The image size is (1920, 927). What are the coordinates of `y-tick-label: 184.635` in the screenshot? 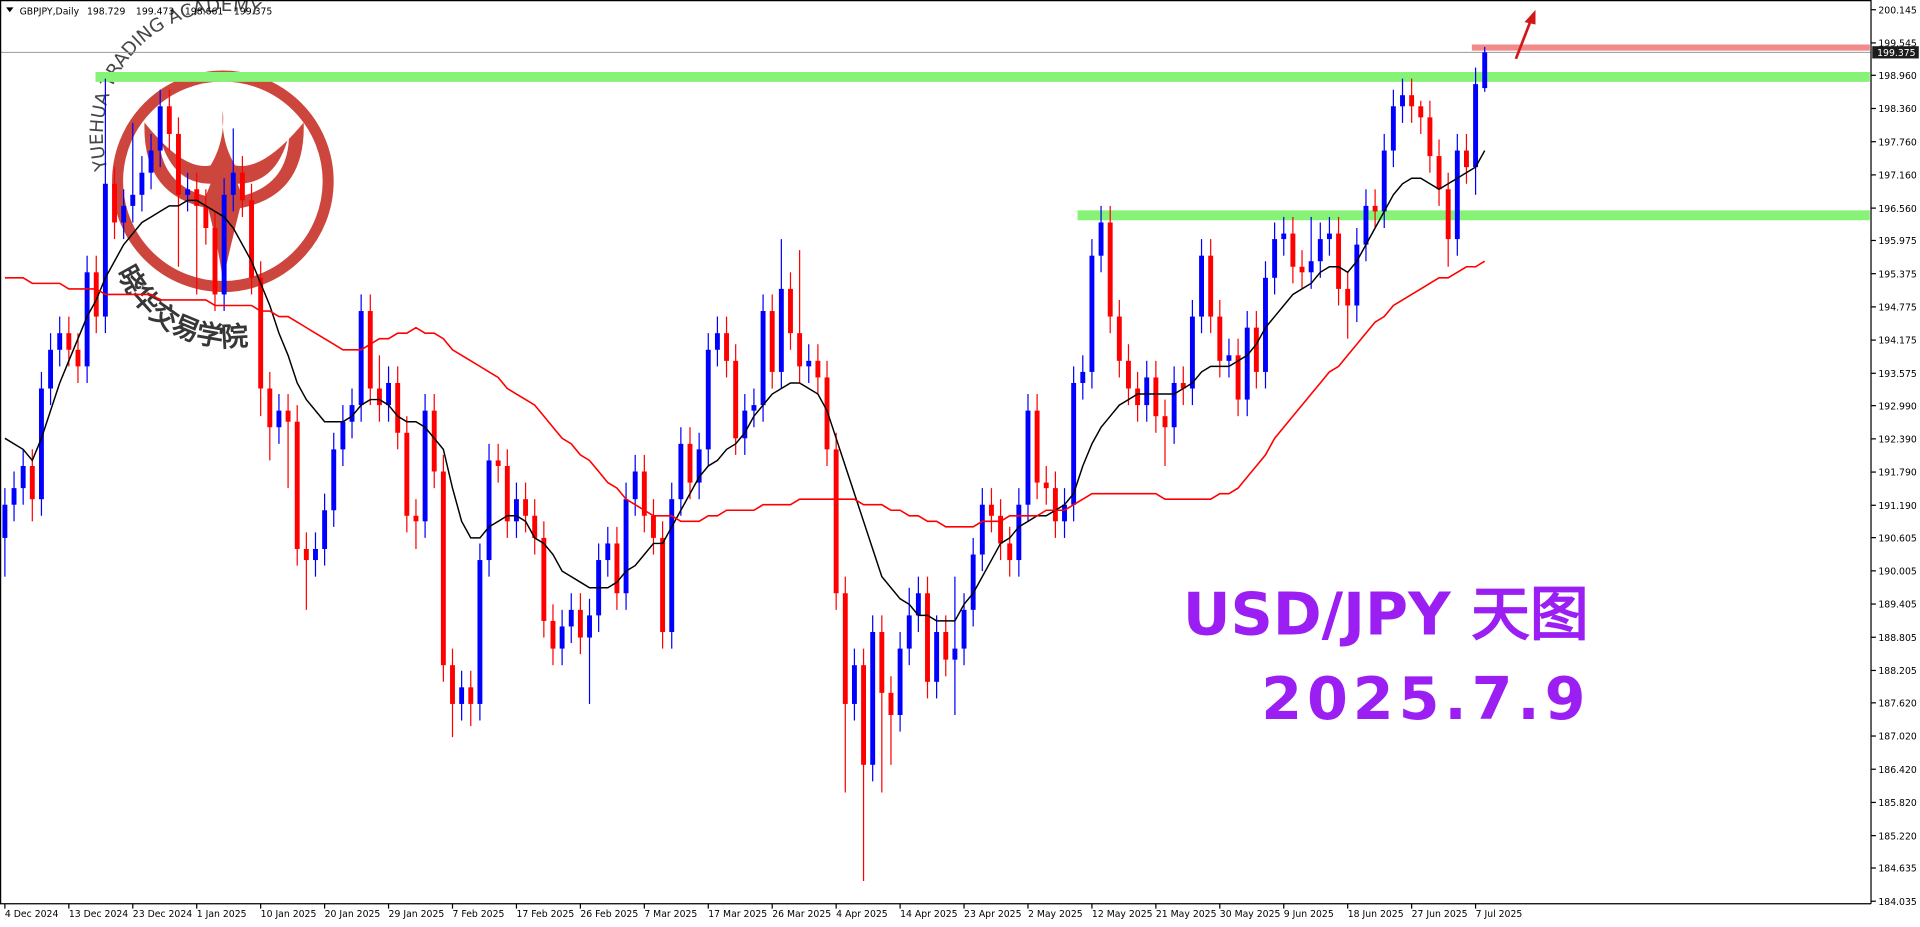 It's located at (1897, 869).